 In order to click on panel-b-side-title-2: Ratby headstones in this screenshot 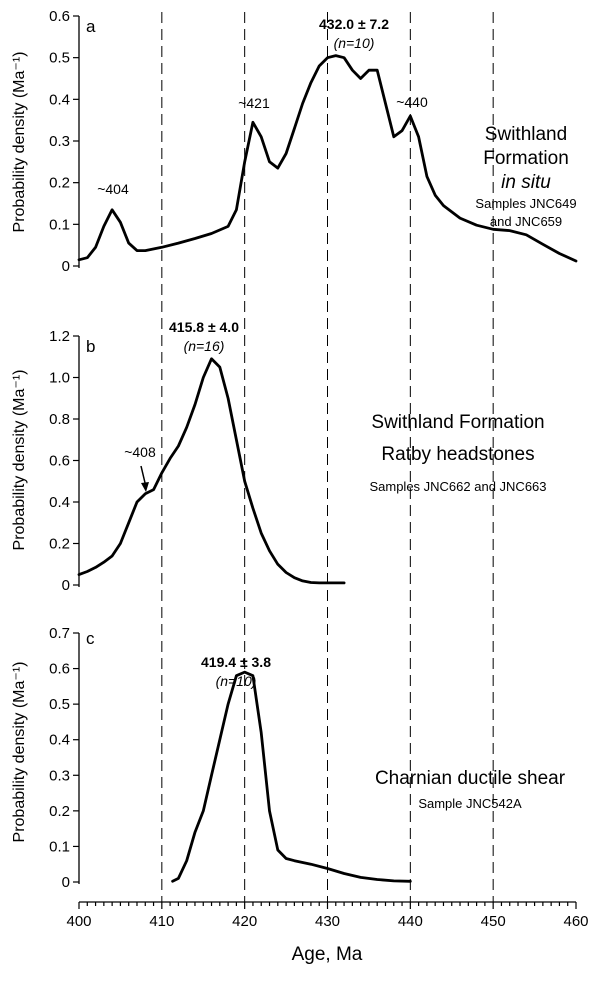, I will do `click(457, 454)`.